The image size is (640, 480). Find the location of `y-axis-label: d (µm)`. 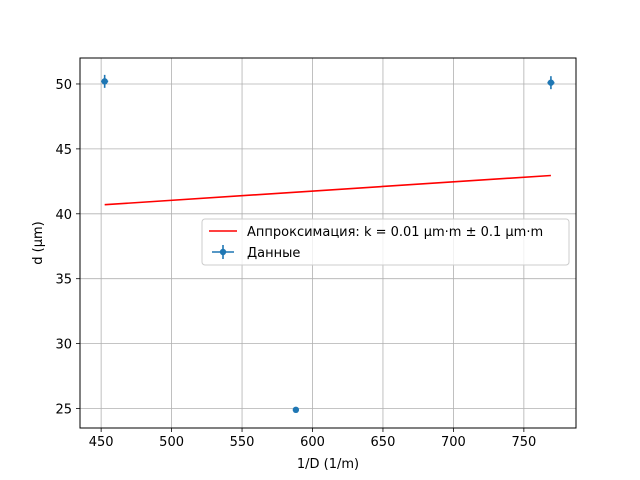

y-axis-label: d (µm) is located at coordinates (38, 242).